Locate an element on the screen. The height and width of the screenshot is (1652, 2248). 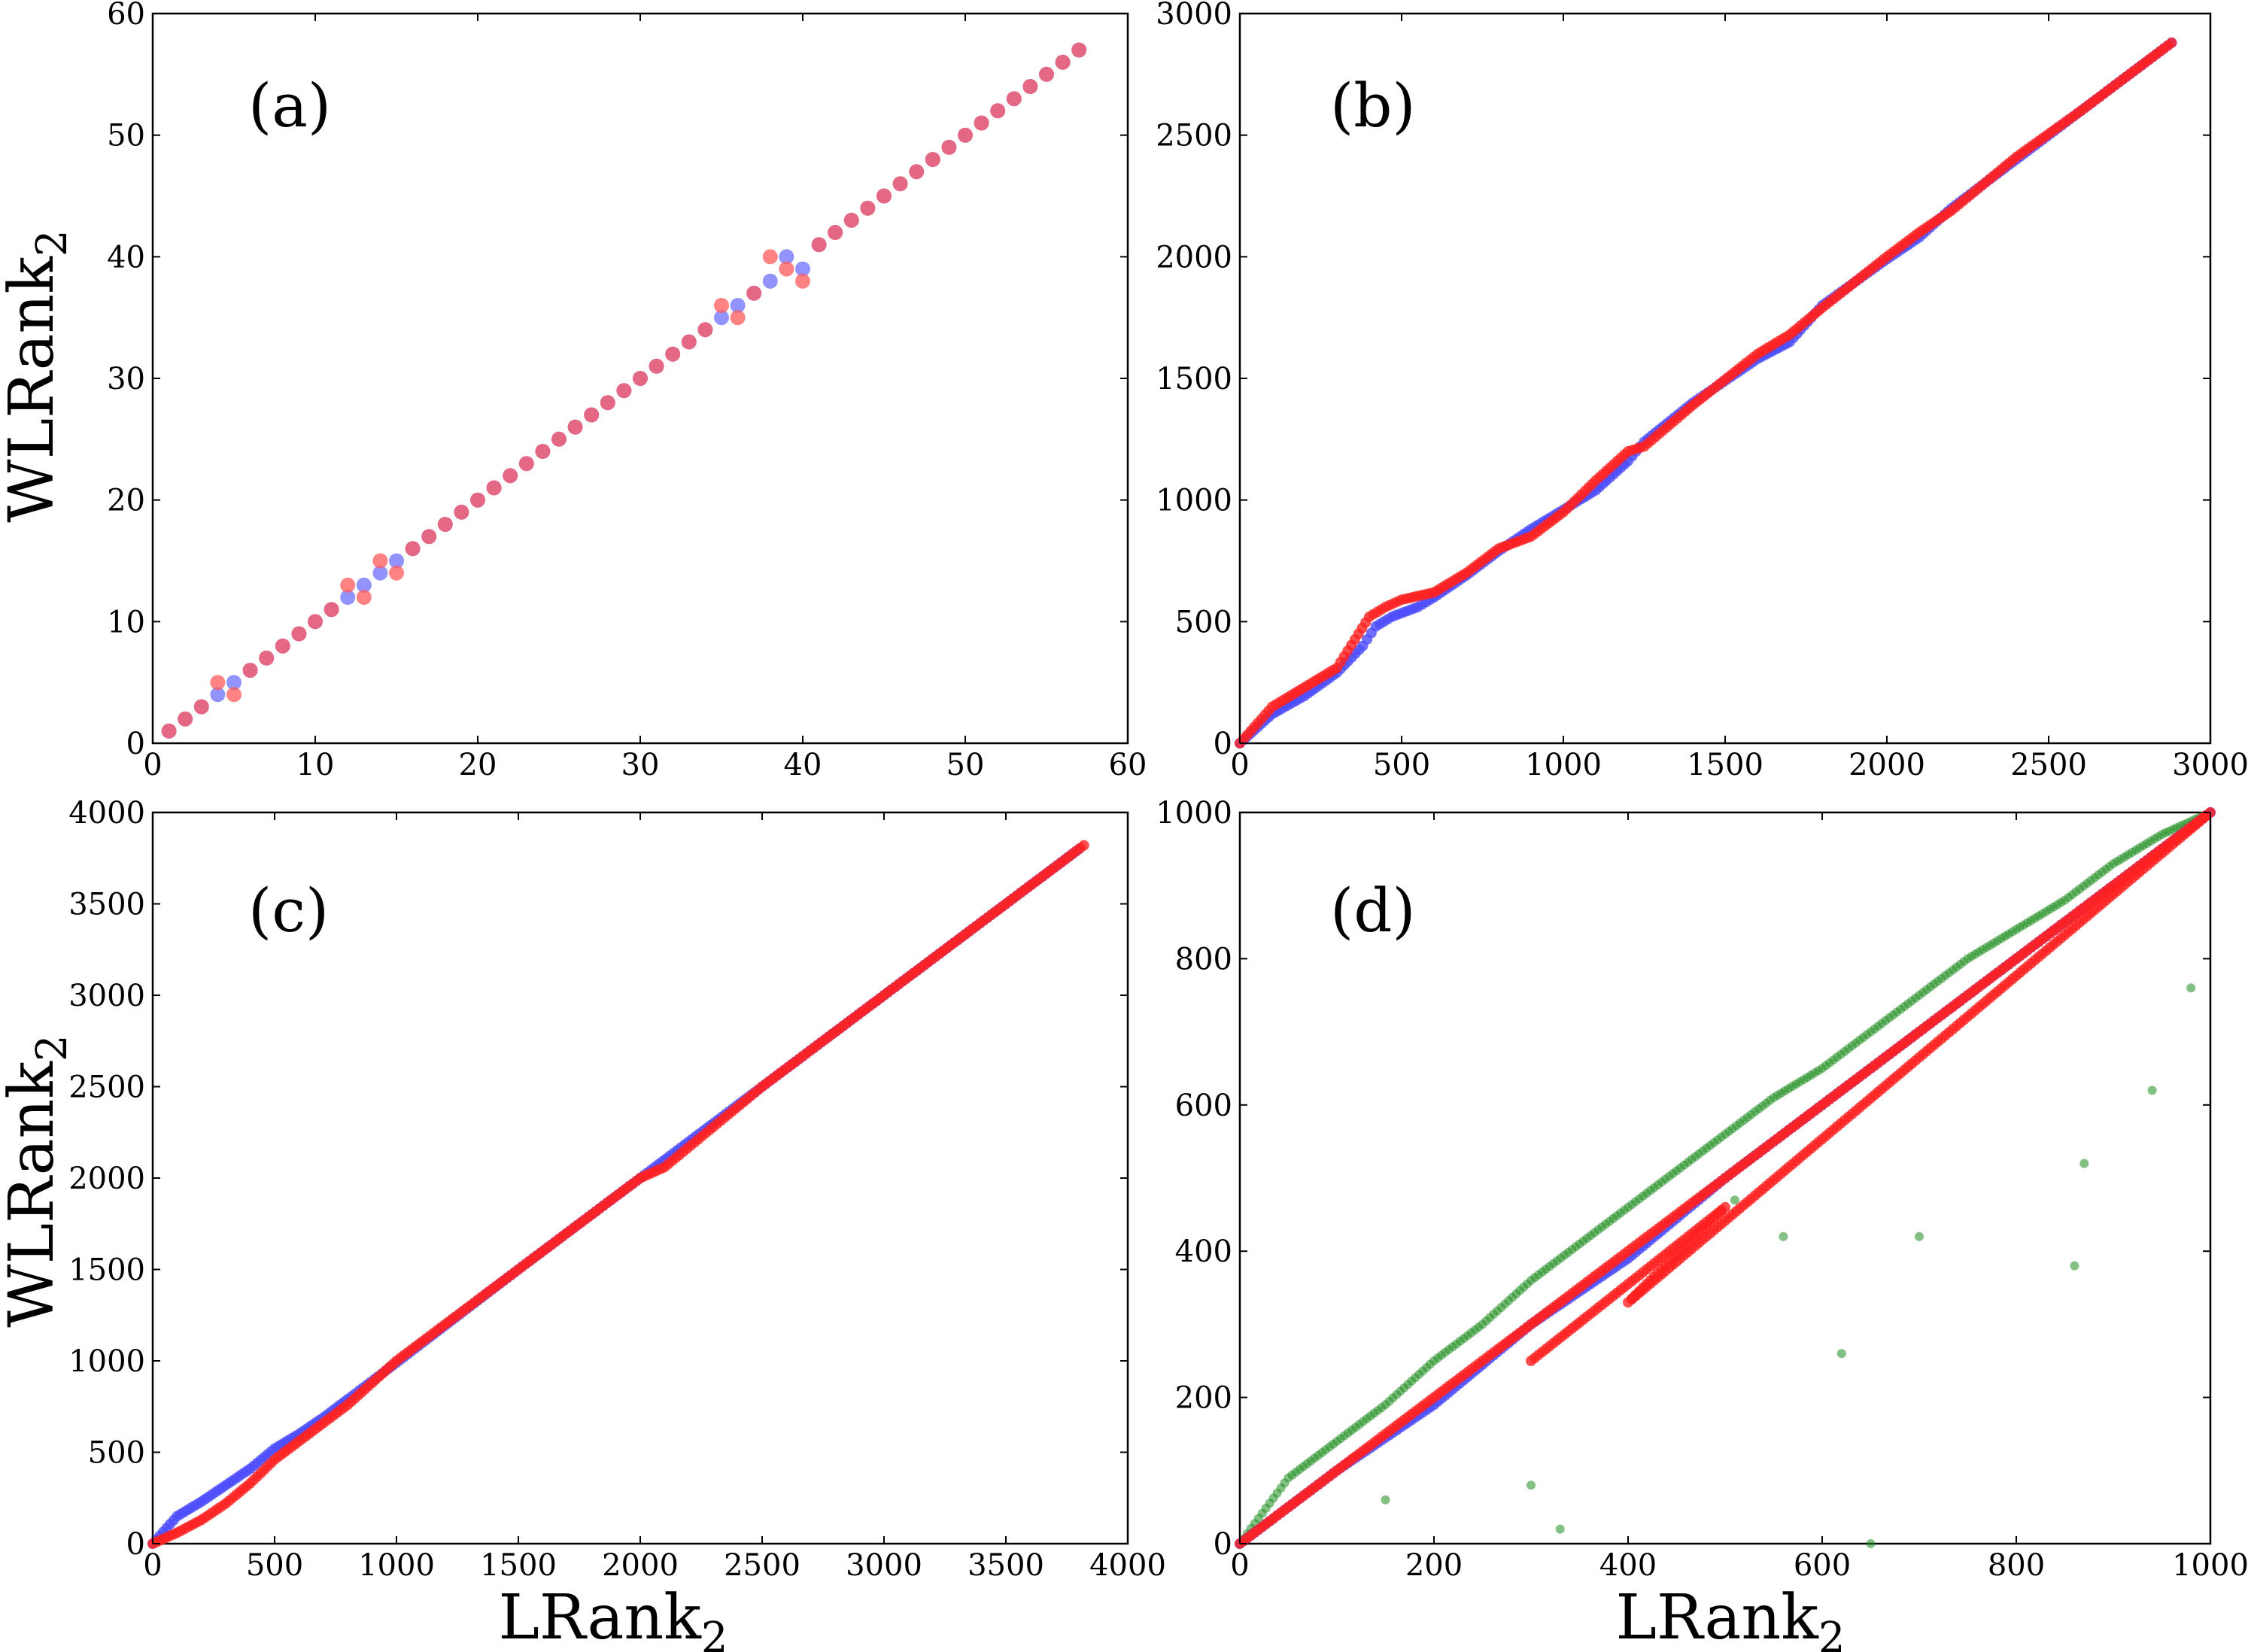
x-tick-label: 400 is located at coordinates (1628, 1566).